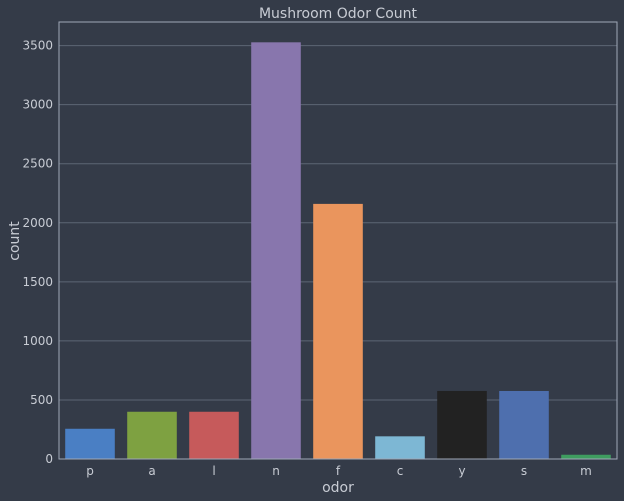 The width and height of the screenshot is (624, 501). Describe the element at coordinates (37, 341) in the screenshot. I see `y-tick-label: 1000` at that location.